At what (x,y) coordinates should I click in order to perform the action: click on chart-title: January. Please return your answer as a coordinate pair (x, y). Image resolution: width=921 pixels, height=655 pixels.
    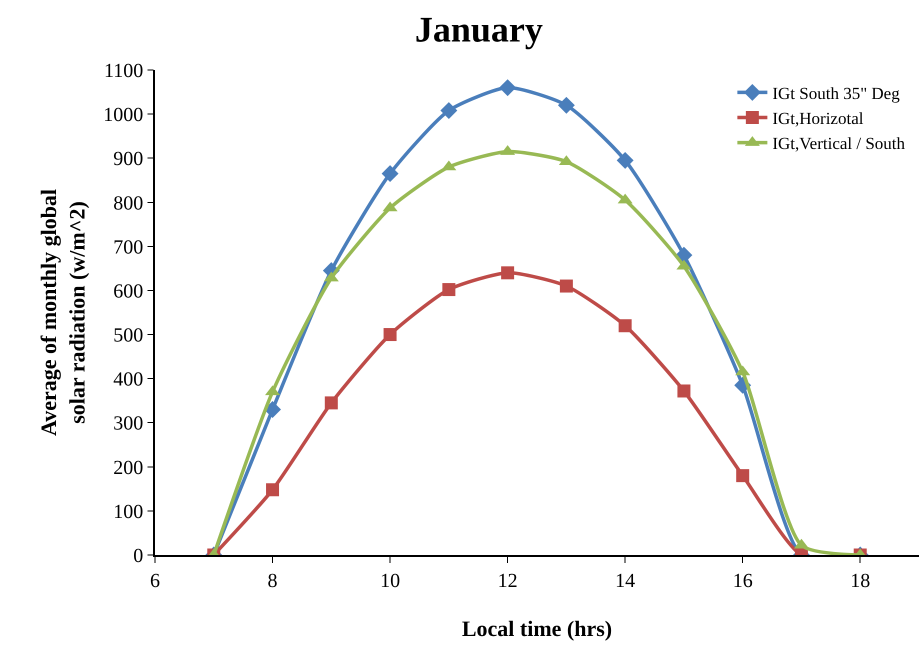
    Looking at the image, I should click on (478, 30).